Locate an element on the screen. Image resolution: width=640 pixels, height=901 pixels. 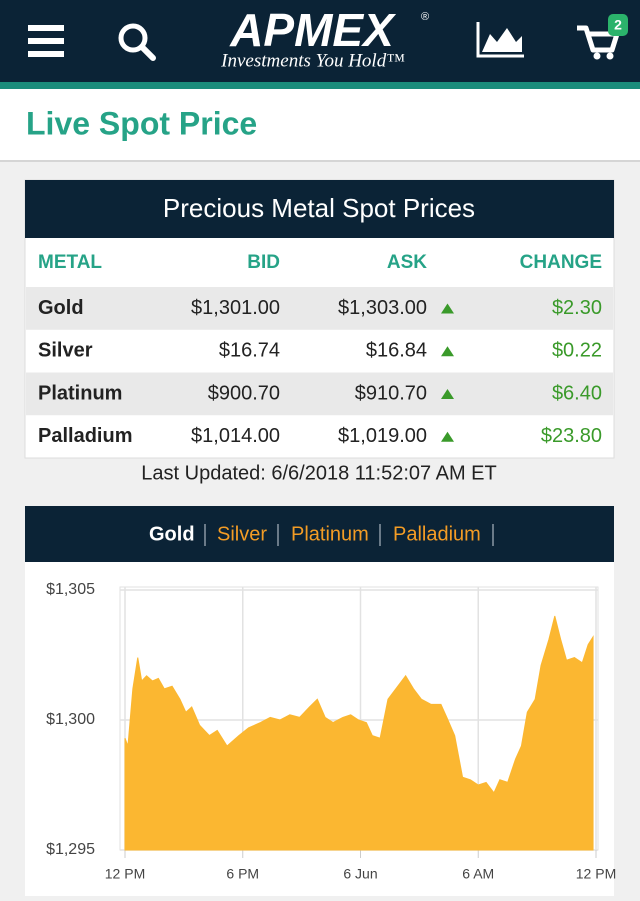
last-updated: Last Updated: 6/6/2018 11:52:07 AM ET is located at coordinates (318, 473).